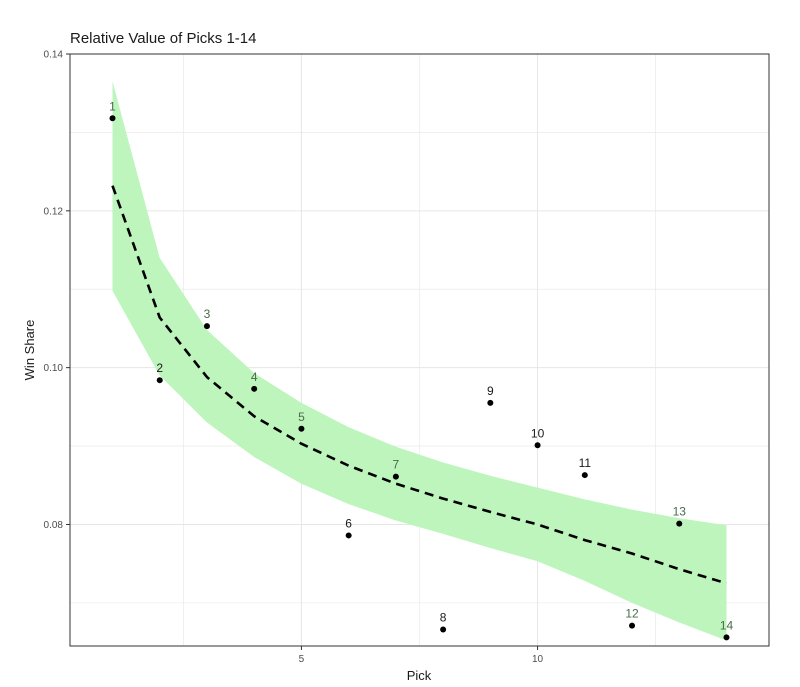 The image size is (800, 687). Describe the element at coordinates (419, 675) in the screenshot. I see `x-axis-title: Pick` at that location.